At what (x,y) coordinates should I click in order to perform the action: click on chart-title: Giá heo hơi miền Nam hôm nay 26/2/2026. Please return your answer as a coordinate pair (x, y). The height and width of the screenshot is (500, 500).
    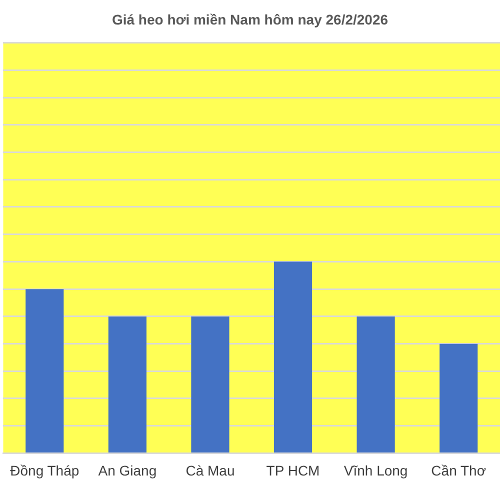
    Looking at the image, I should click on (250, 19).